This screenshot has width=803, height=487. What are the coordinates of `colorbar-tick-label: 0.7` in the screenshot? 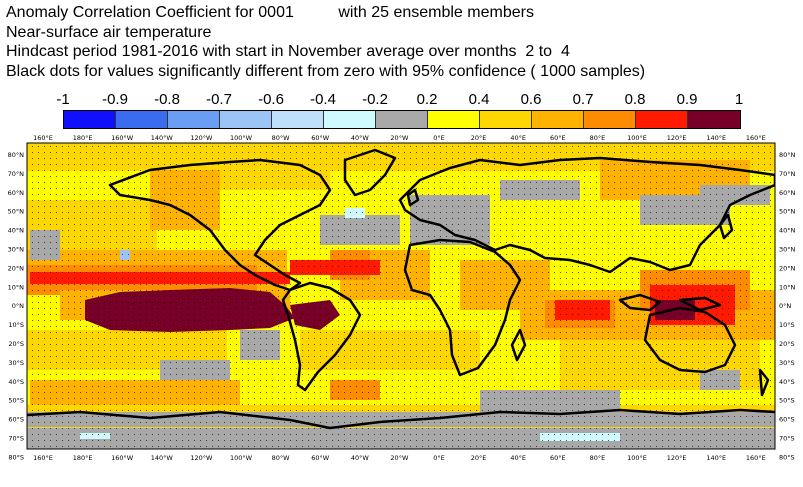 It's located at (583, 99).